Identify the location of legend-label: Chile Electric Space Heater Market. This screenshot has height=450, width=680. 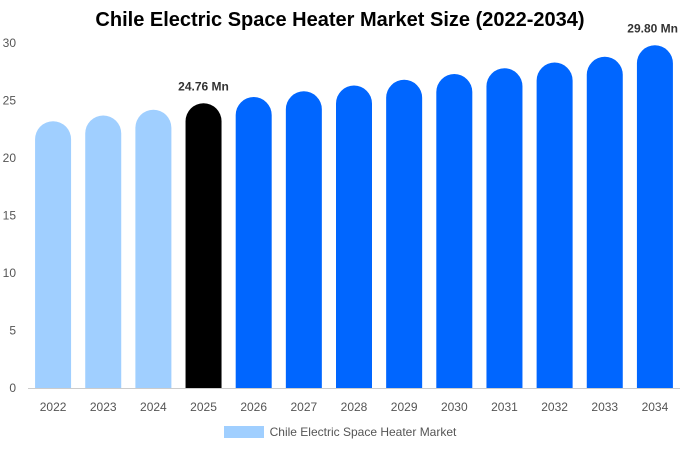
(363, 432).